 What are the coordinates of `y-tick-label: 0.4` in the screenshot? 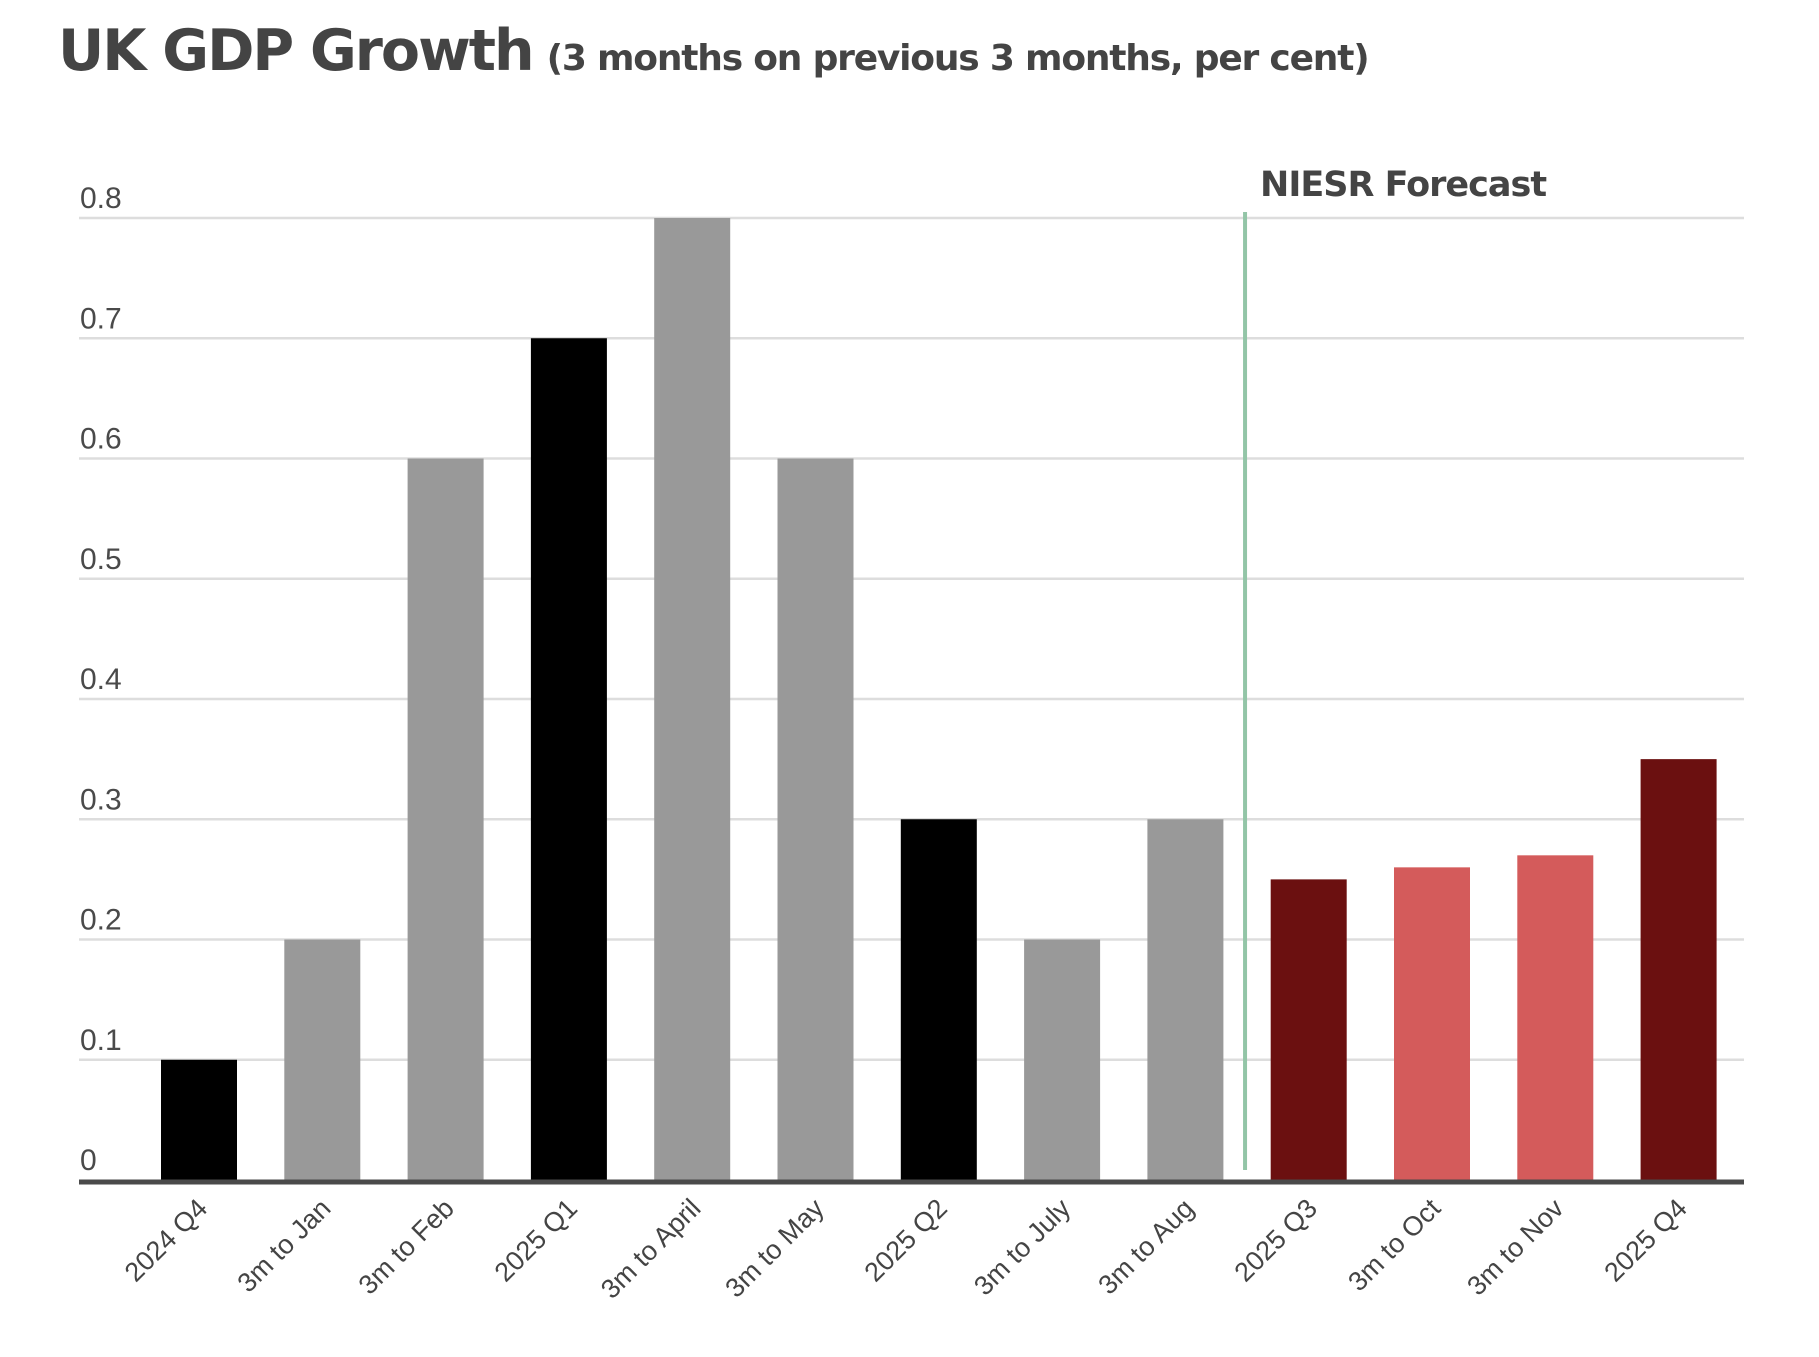 It's located at (101, 679).